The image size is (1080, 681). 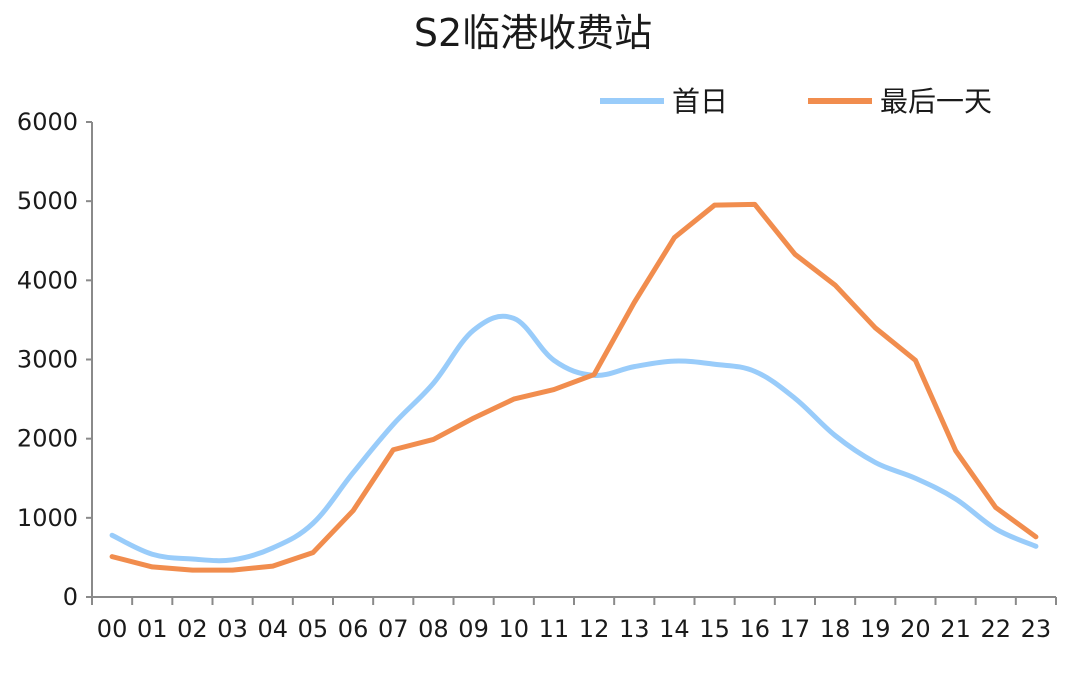 I want to click on x-tick-label: 06, so click(x=353, y=629).